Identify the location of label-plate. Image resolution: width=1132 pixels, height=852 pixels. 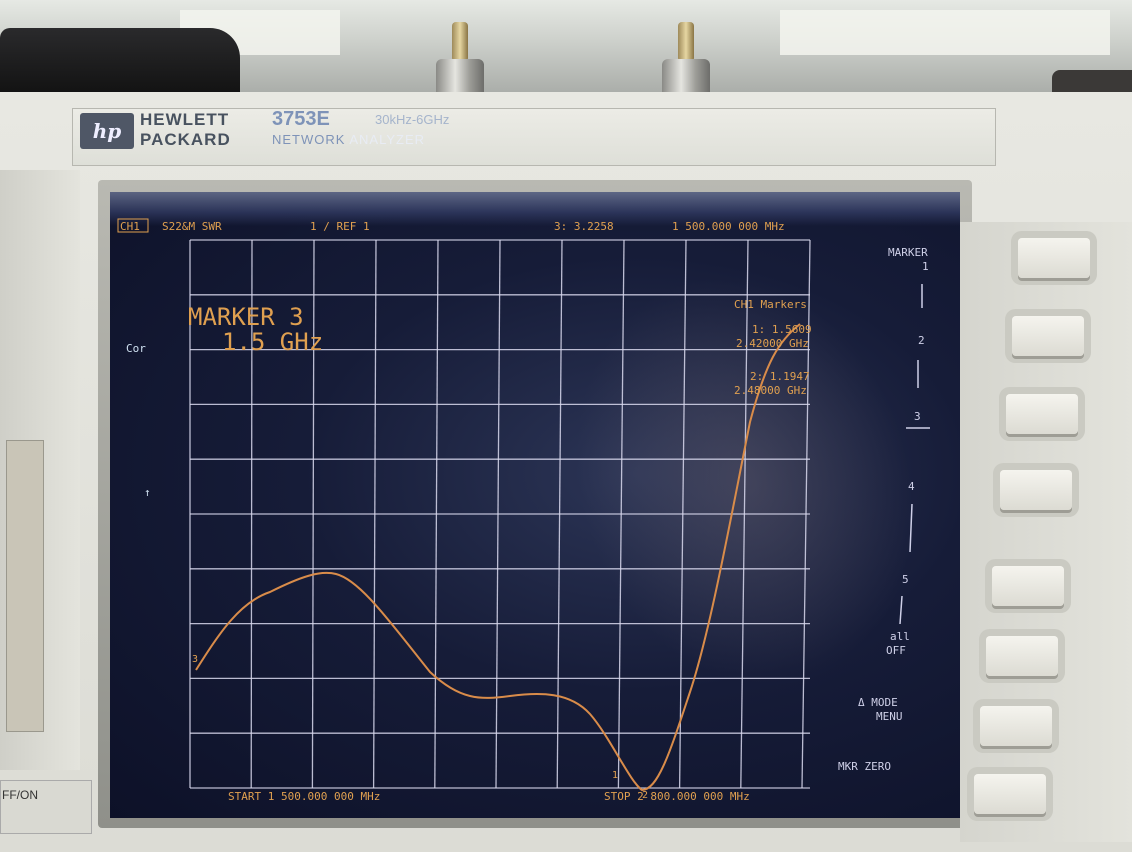
(534, 137).